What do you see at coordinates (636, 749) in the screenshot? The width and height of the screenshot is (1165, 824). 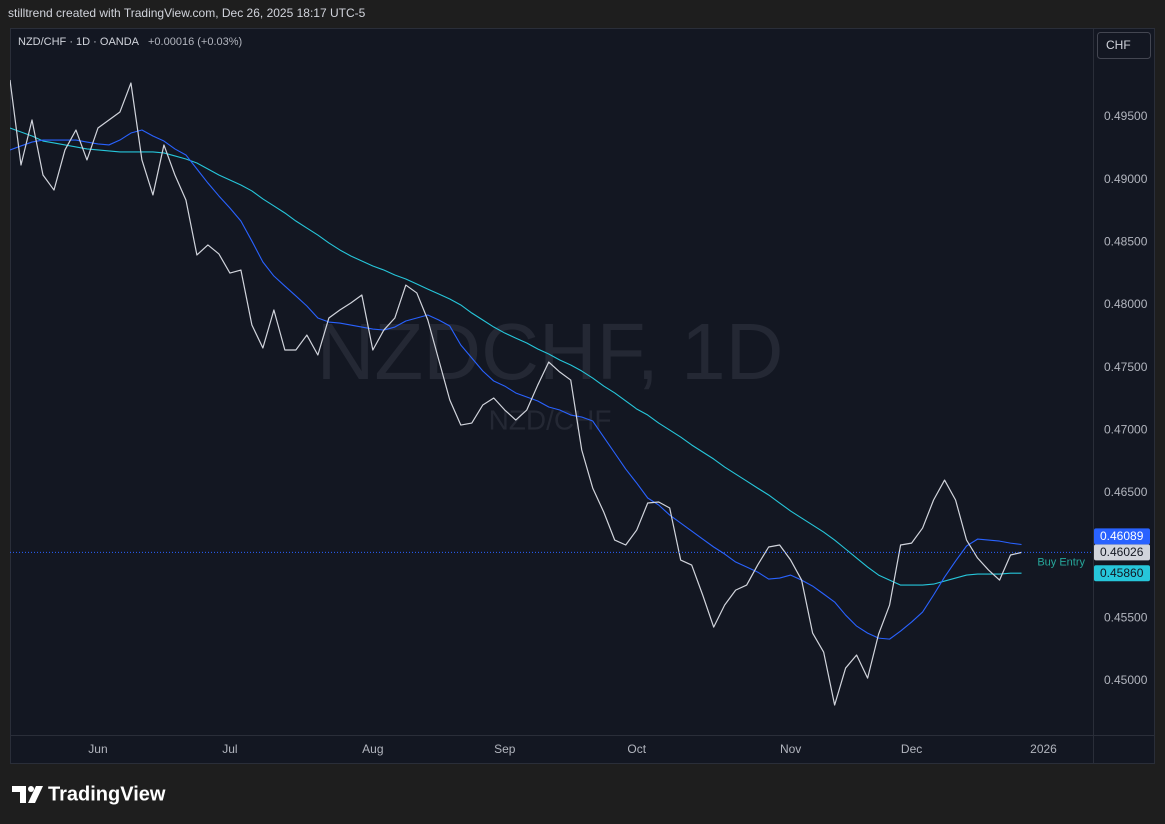 I see `x-tick-label: Oct` at bounding box center [636, 749].